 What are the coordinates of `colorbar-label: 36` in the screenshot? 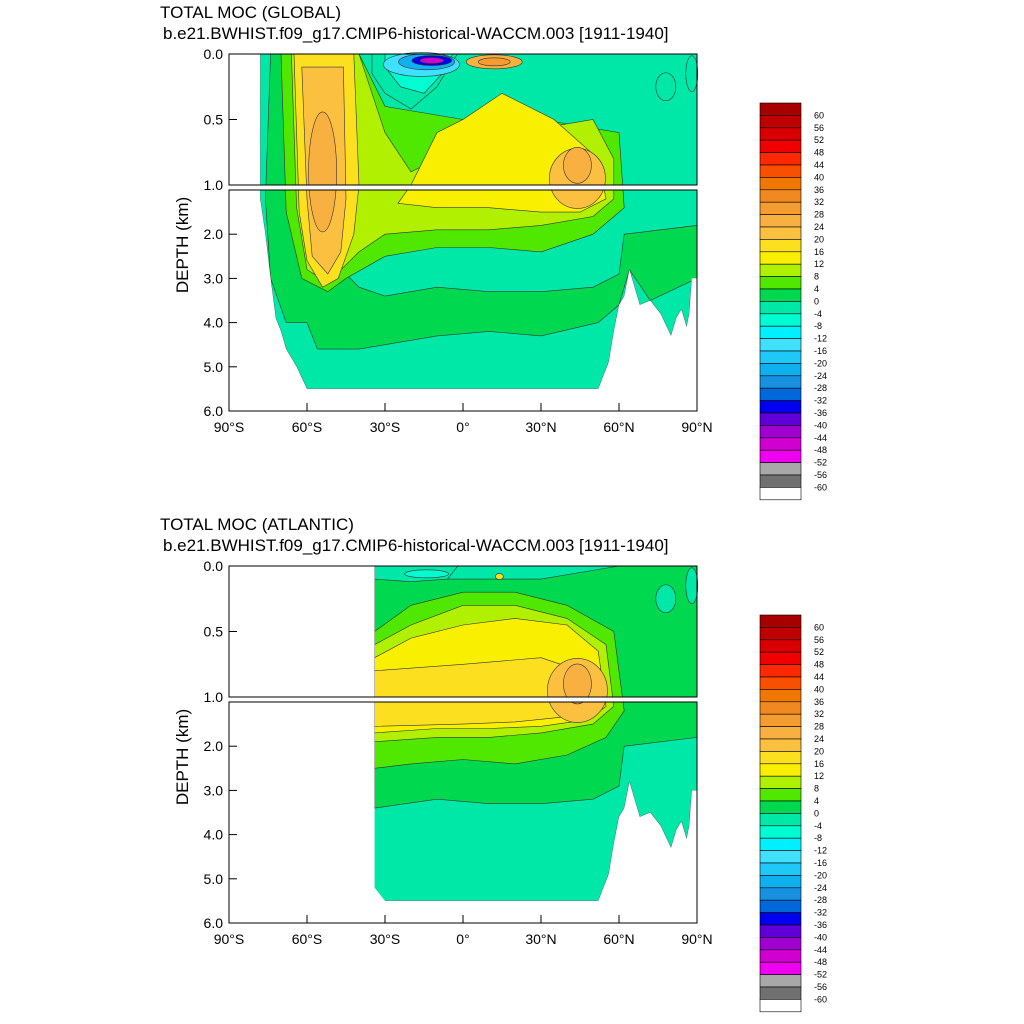 It's located at (819, 702).